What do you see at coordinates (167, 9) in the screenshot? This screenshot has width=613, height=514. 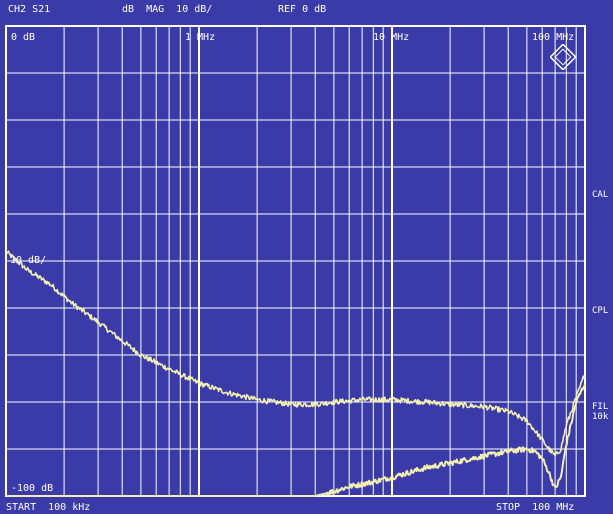 I see `format-label: dB MAG 10 dB/` at bounding box center [167, 9].